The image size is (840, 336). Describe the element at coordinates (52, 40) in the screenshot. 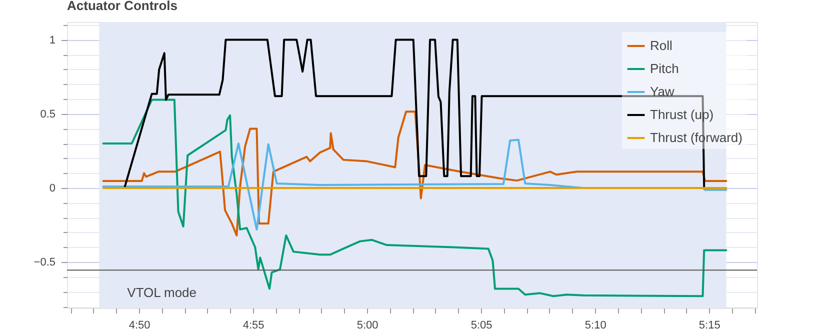

I see `y-tick-label: 1` at that location.